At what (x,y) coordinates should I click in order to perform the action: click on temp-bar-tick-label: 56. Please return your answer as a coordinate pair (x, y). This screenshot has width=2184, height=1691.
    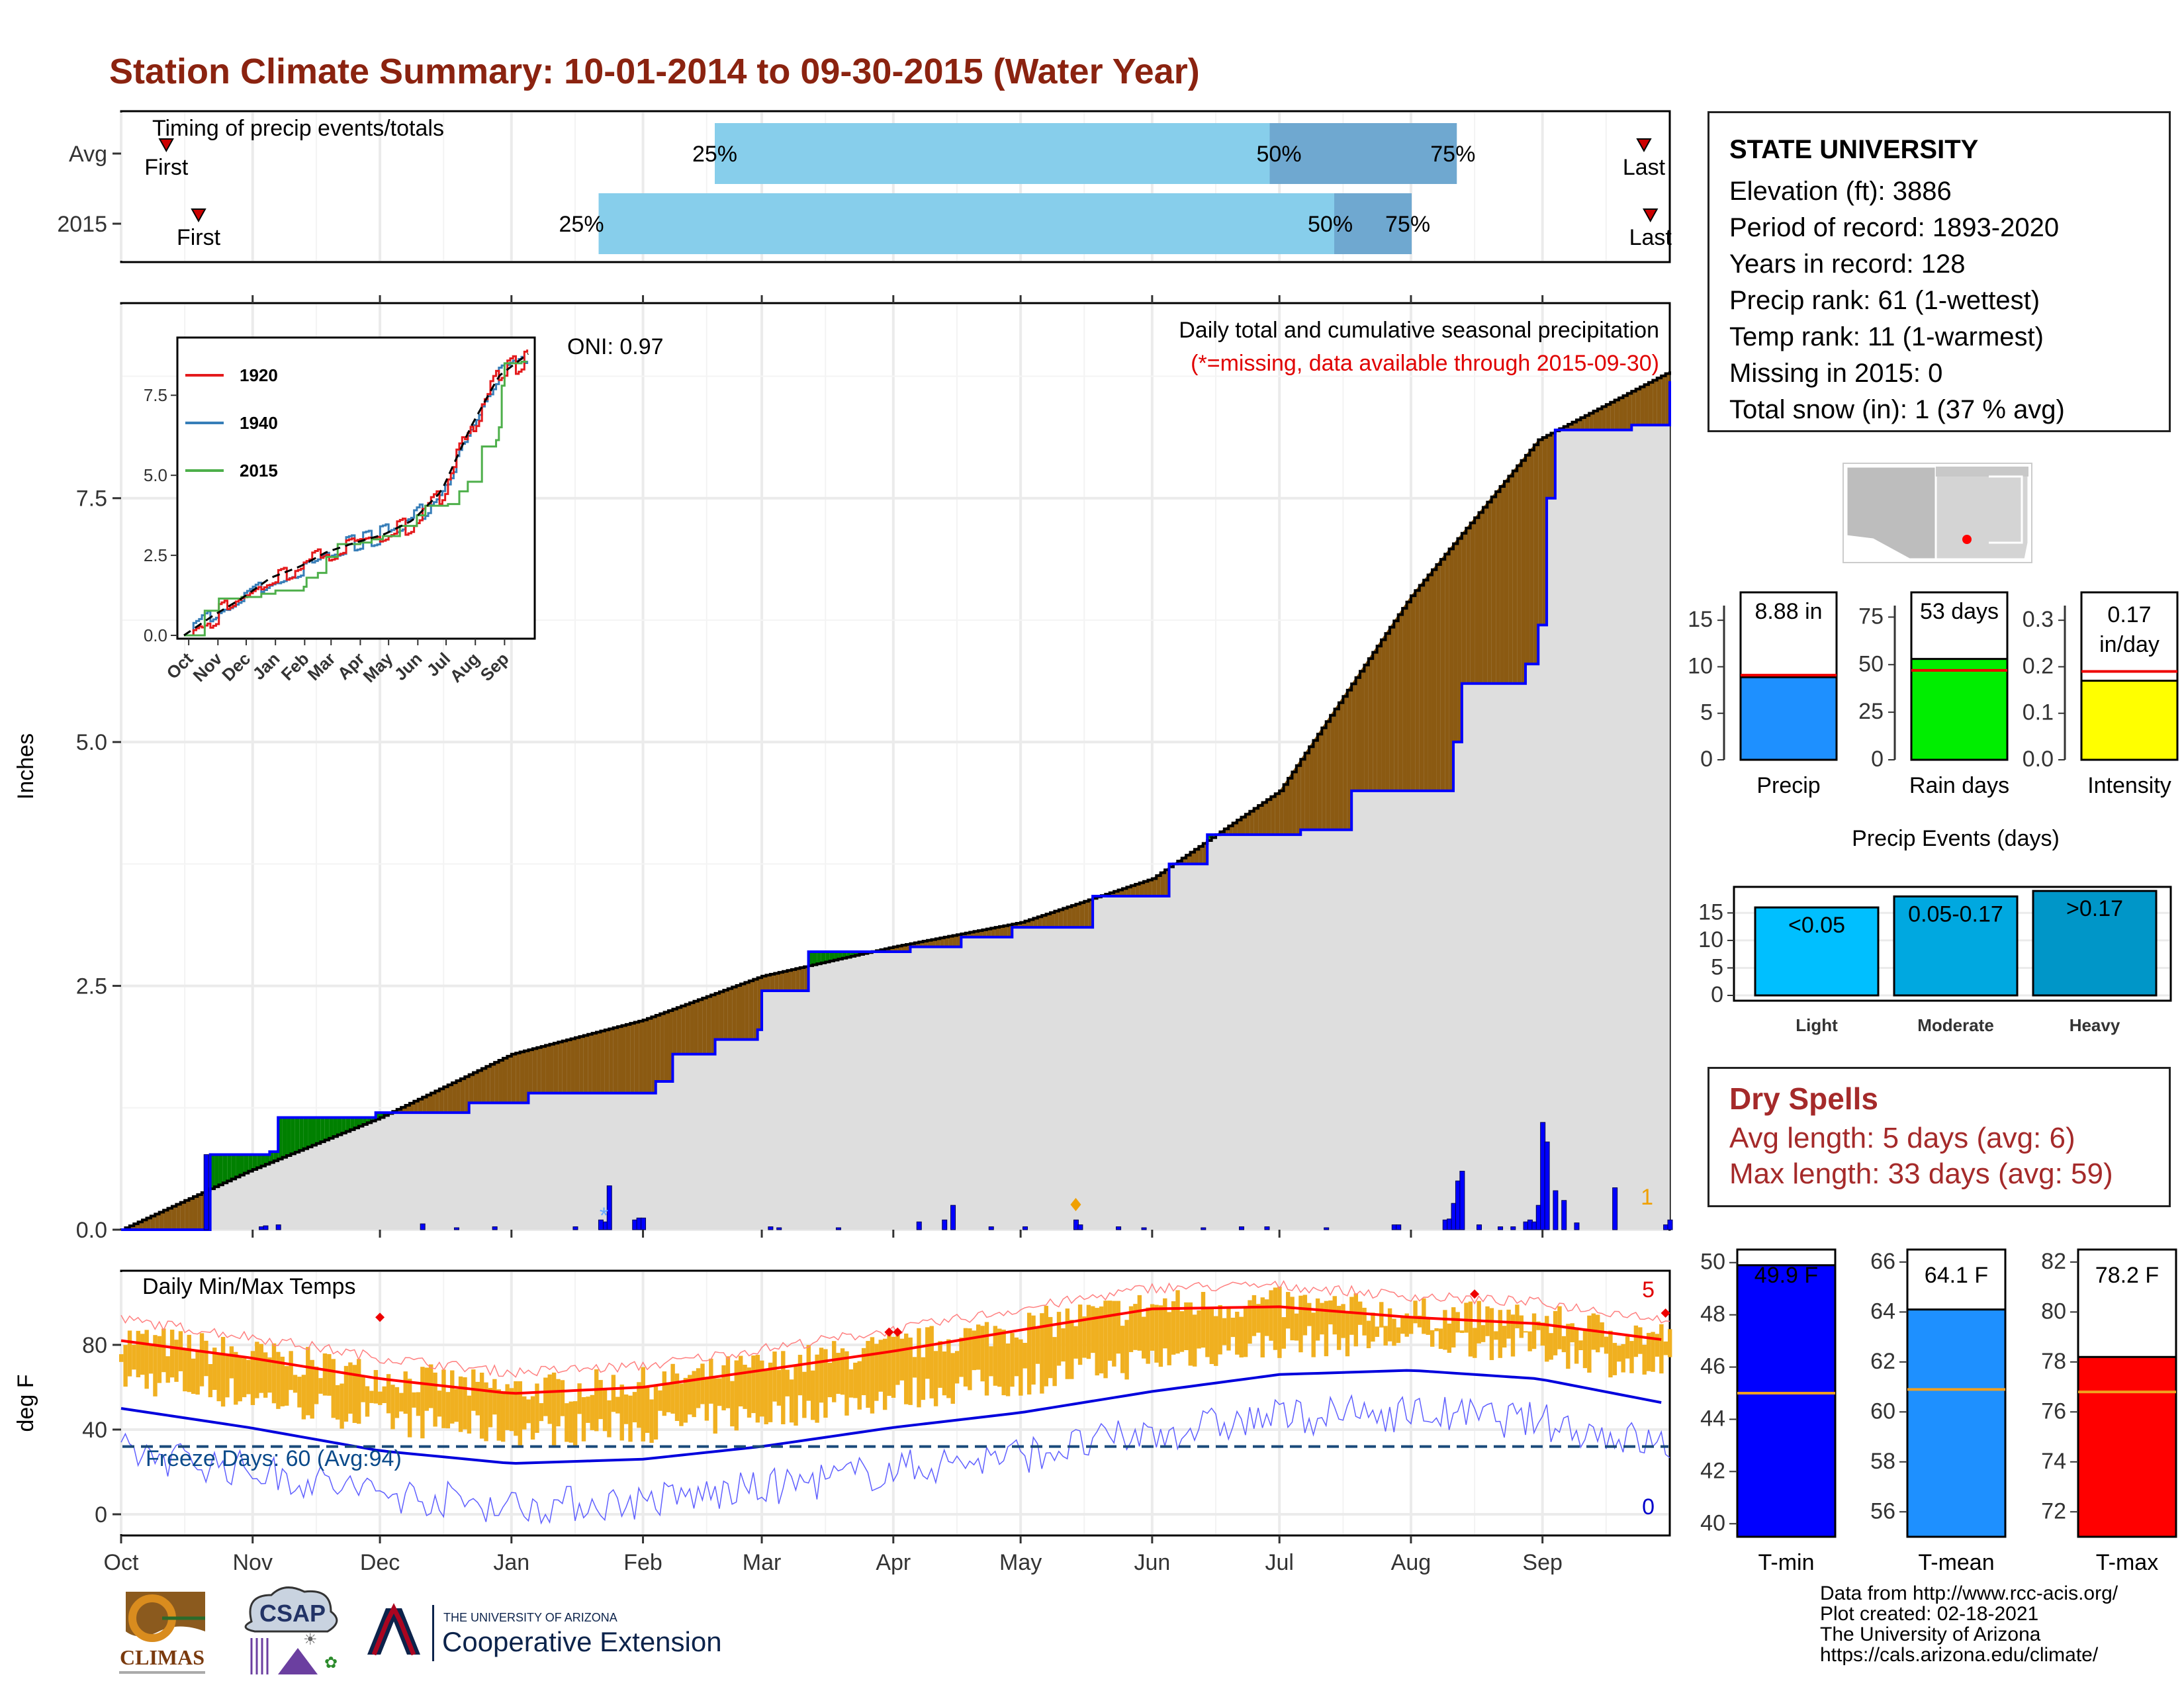
    Looking at the image, I should click on (1883, 1511).